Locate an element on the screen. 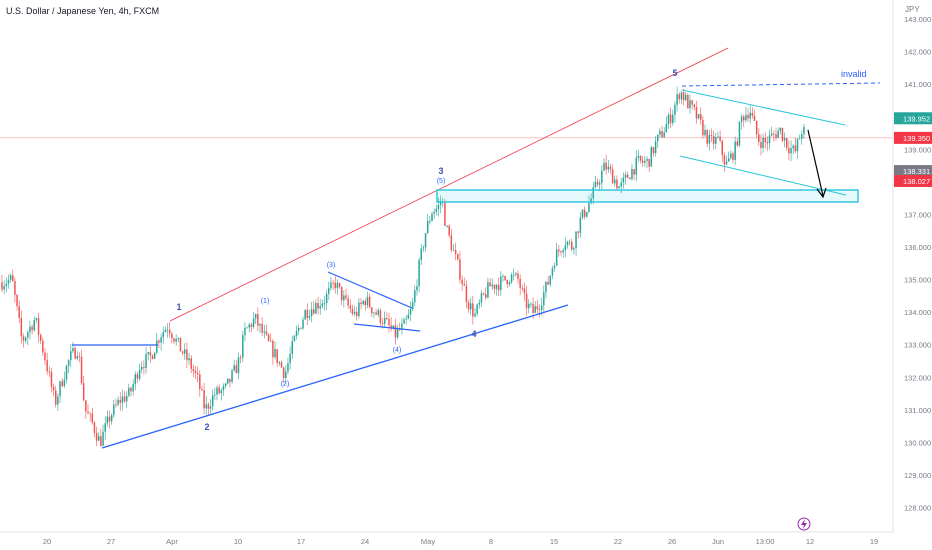 The width and height of the screenshot is (932, 550). channel-lower is located at coordinates (763, 175).